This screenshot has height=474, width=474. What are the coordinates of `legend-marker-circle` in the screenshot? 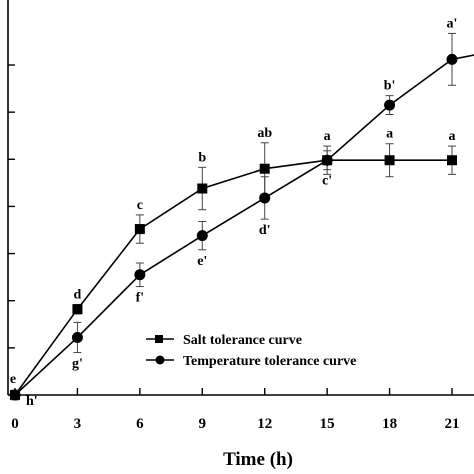 It's located at (160, 360).